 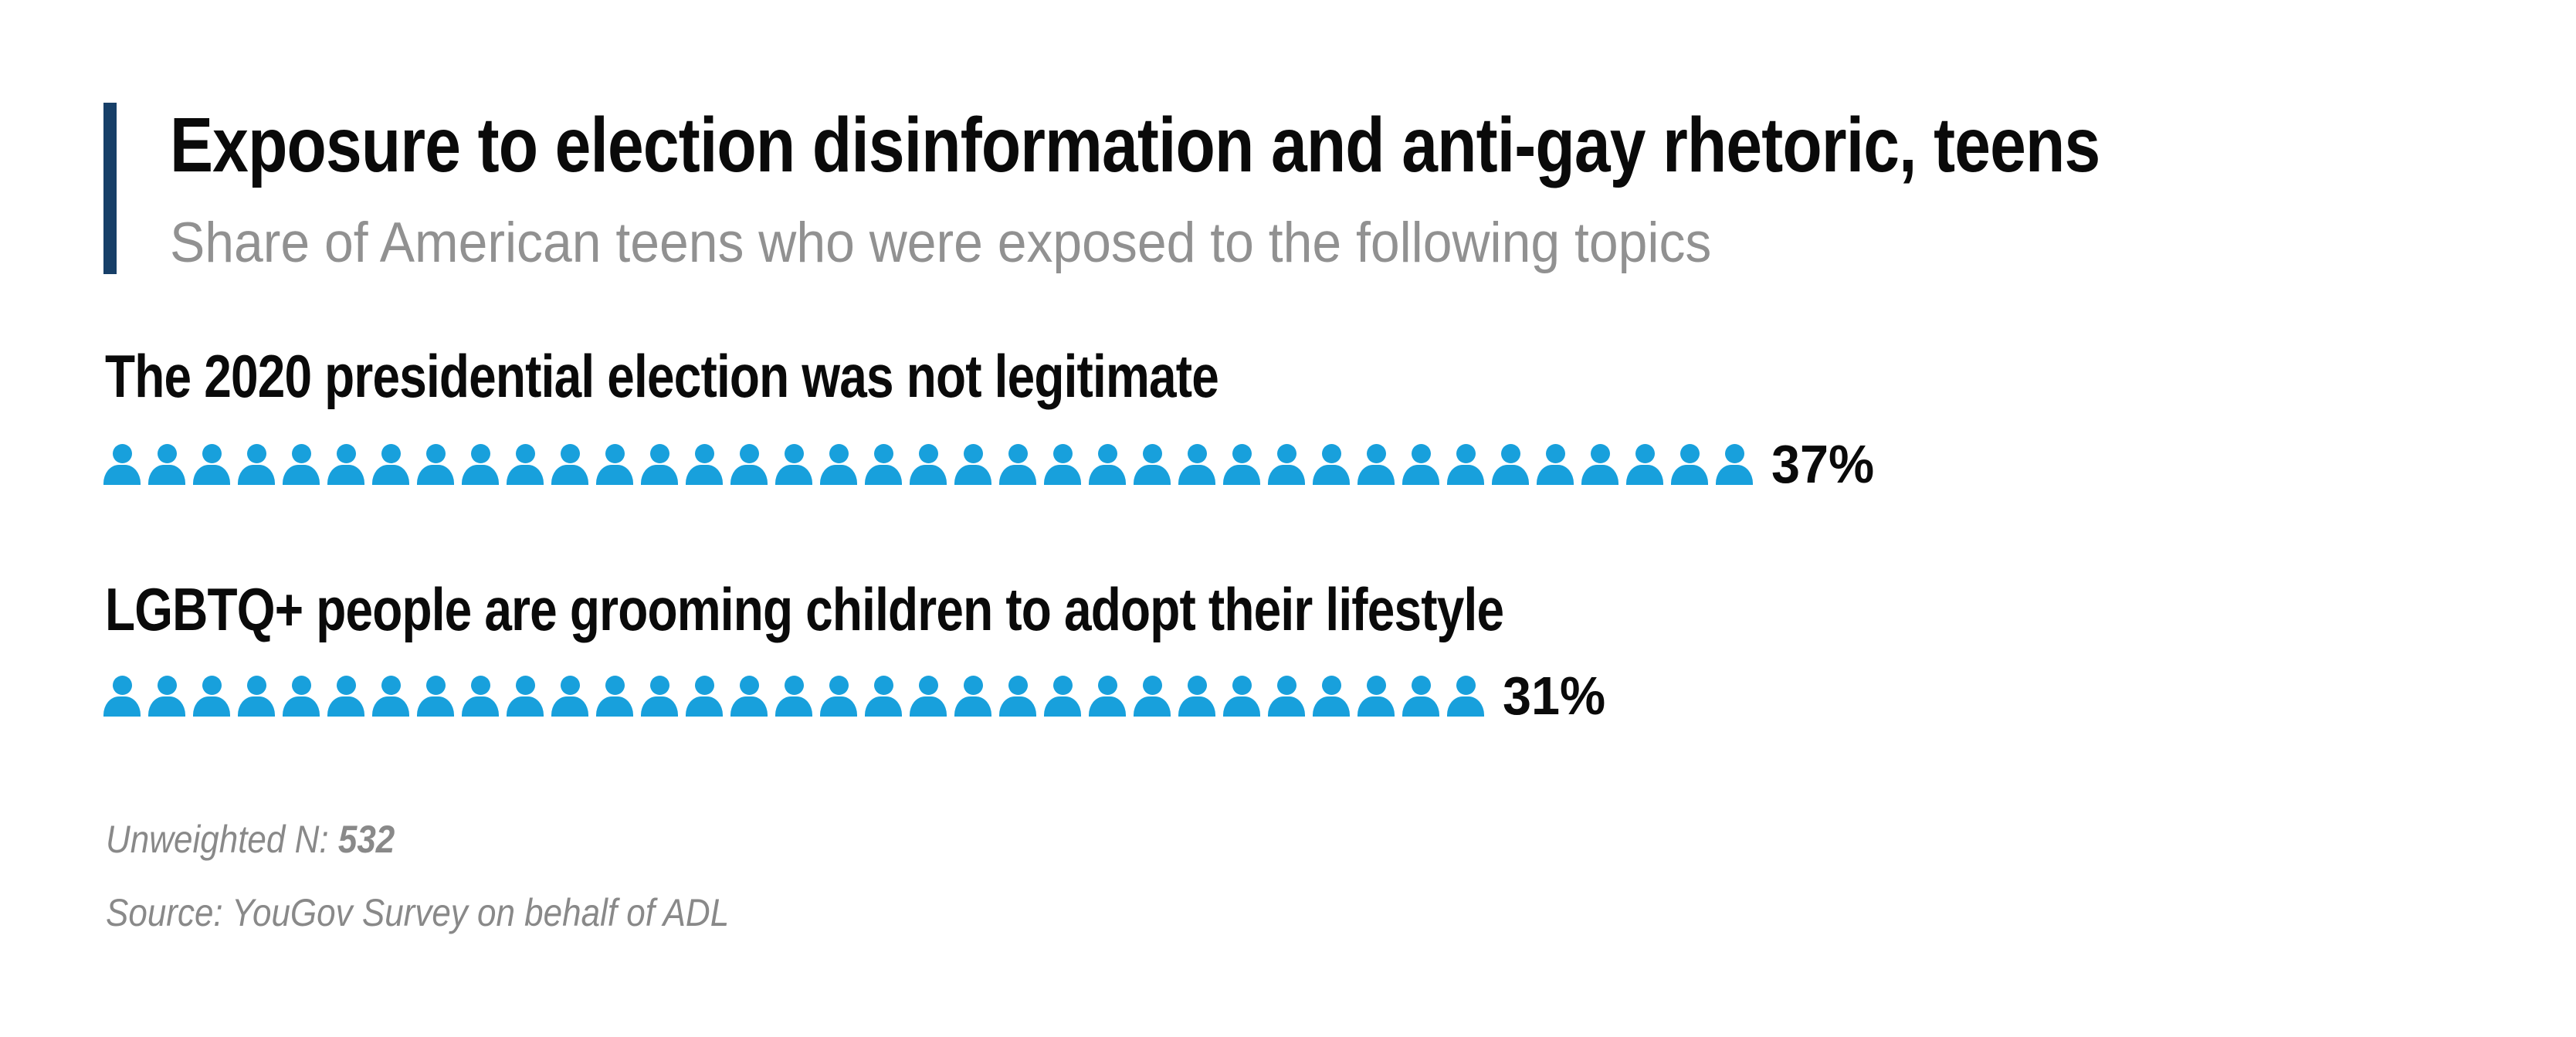 What do you see at coordinates (217, 840) in the screenshot?
I see `unweighted-n-label: Unweighted N:` at bounding box center [217, 840].